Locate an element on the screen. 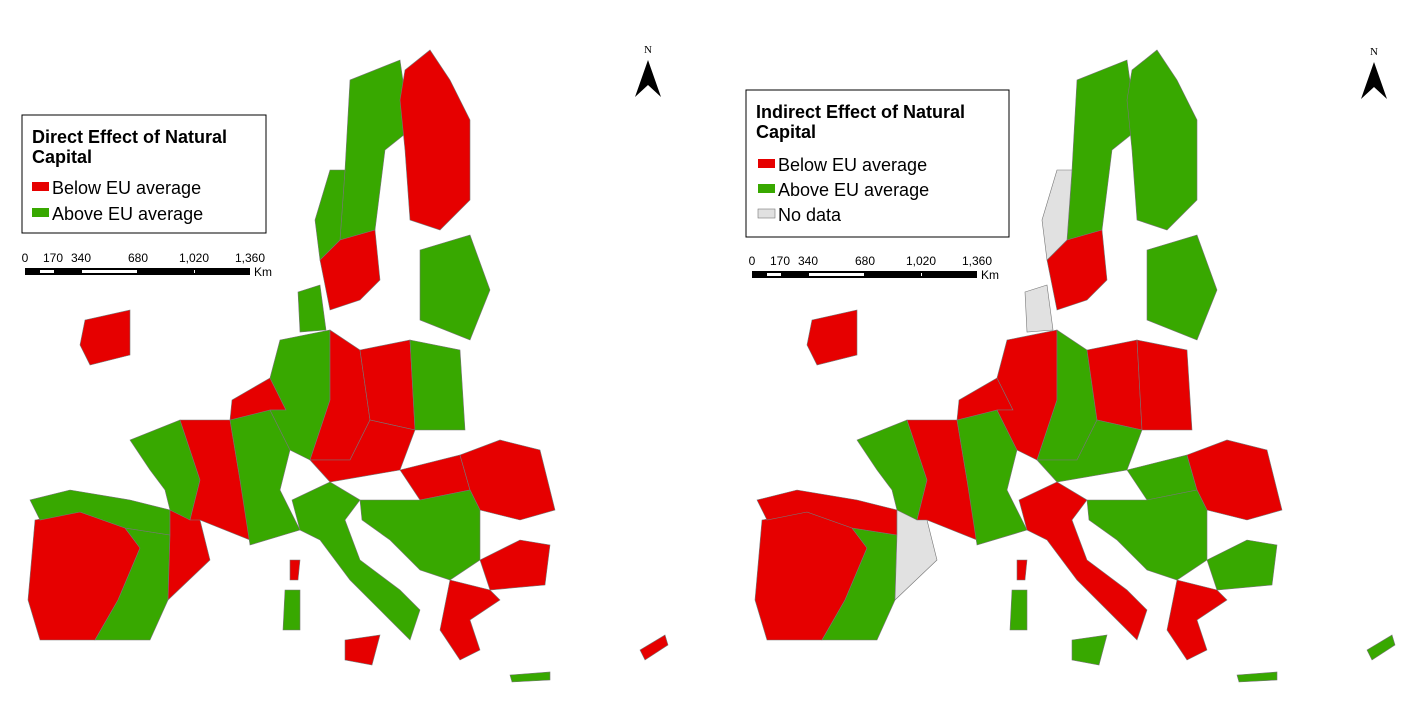 Image resolution: width=1424 pixels, height=727 pixels. legend-label: No data is located at coordinates (810, 215).